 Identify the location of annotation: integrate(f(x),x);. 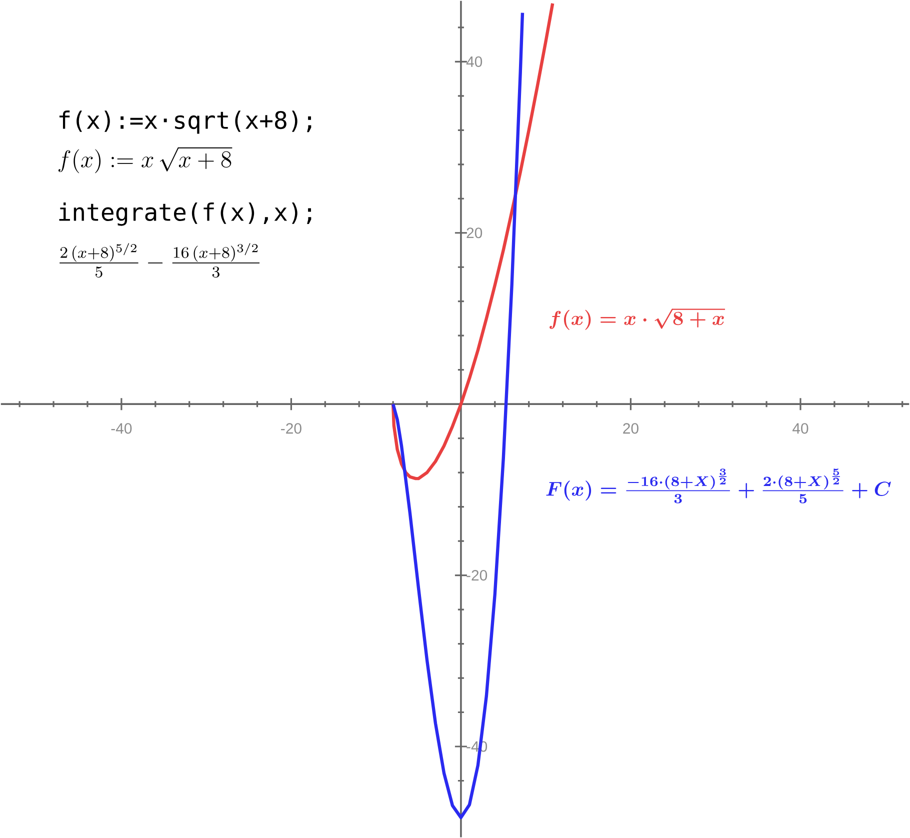
(185, 214).